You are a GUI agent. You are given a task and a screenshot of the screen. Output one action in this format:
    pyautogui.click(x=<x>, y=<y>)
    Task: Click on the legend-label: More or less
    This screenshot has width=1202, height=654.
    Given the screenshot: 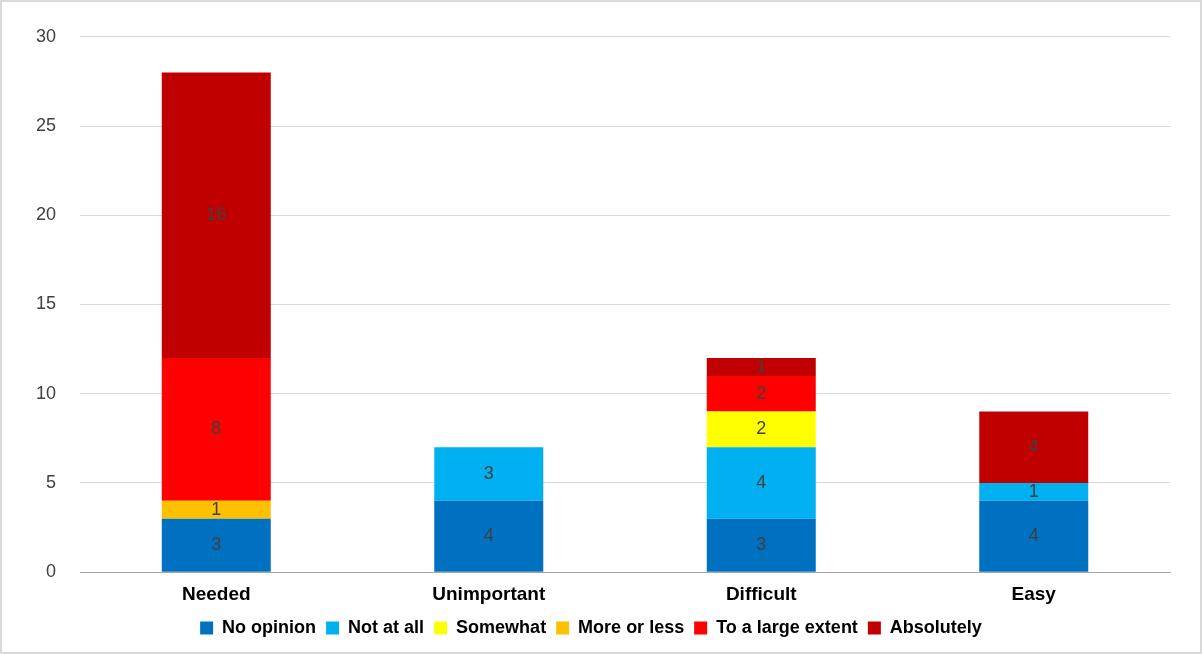 What is the action you would take?
    pyautogui.click(x=631, y=626)
    